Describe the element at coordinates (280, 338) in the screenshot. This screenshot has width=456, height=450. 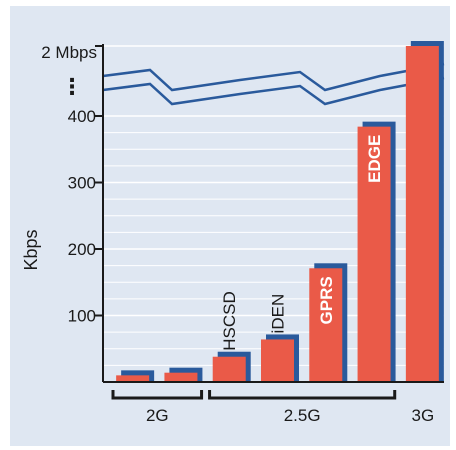
I see `bar-iden: iDEN` at that location.